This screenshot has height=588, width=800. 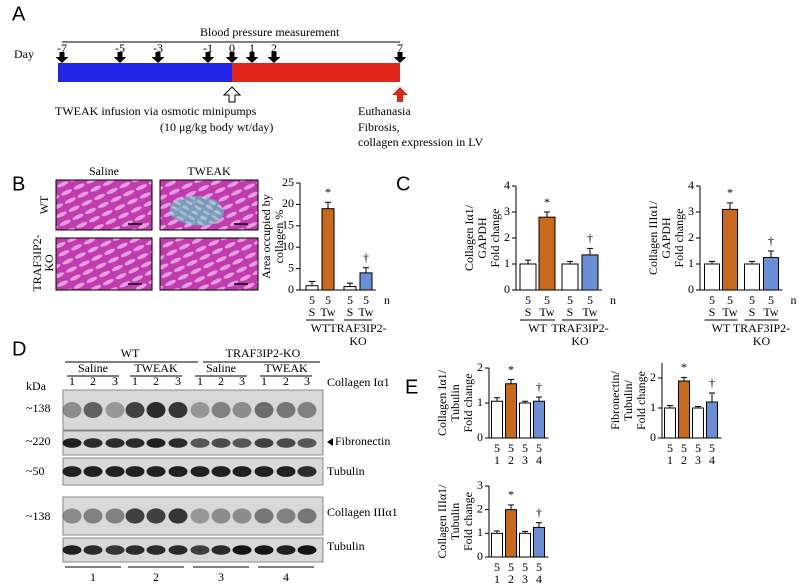 I want to click on column-label: TWEAK, so click(x=209, y=171).